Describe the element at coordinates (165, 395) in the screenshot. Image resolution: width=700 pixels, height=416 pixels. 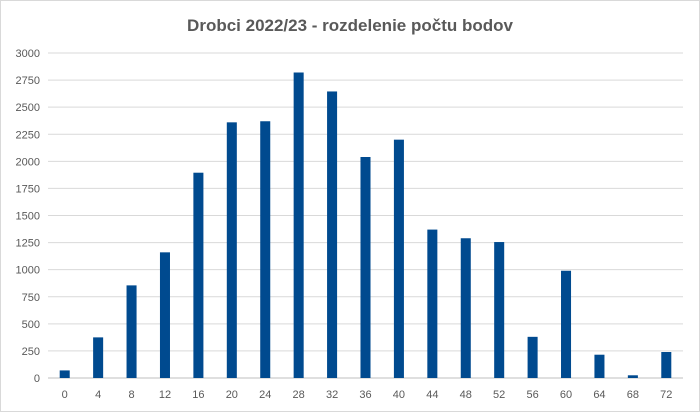
I see `x-tick-label: 12` at that location.